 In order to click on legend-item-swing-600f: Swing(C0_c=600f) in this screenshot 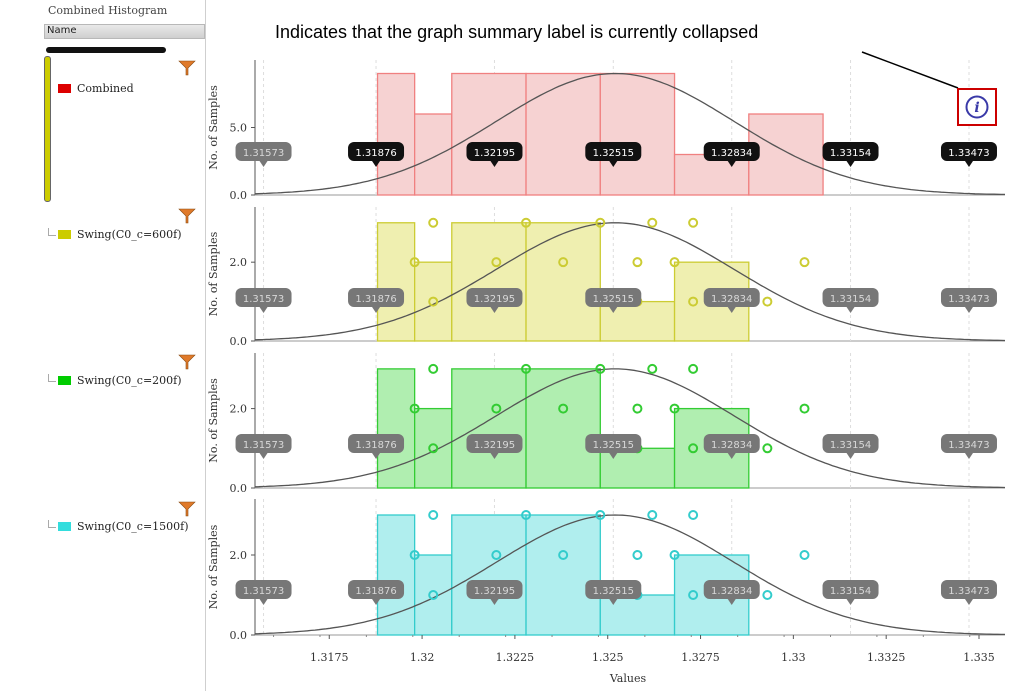, I will do `click(120, 234)`.